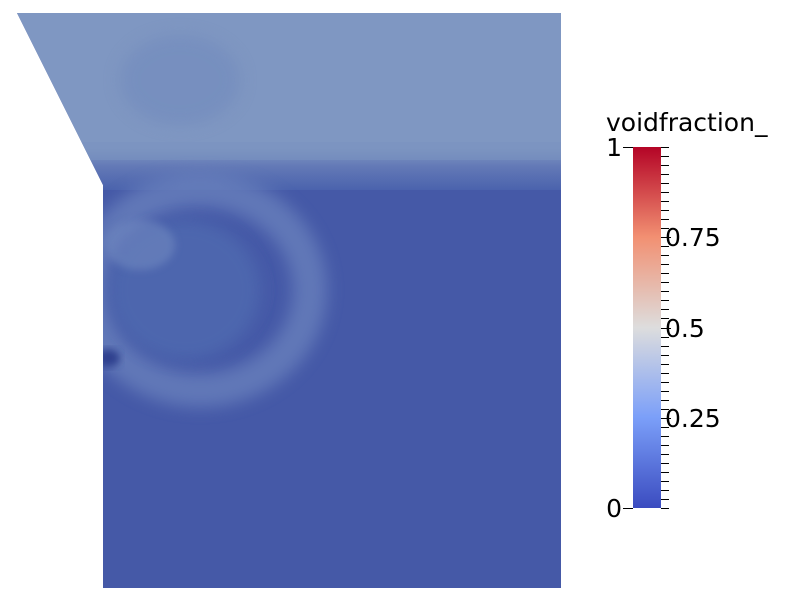 This screenshot has width=799, height=600. I want to click on vortex-core-light, so click(140, 245).